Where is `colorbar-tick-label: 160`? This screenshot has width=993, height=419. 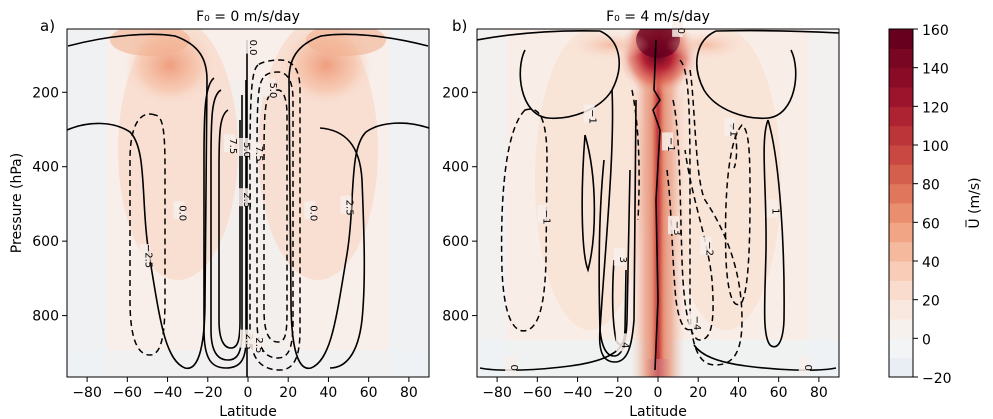 colorbar-tick-label: 160 is located at coordinates (935, 31).